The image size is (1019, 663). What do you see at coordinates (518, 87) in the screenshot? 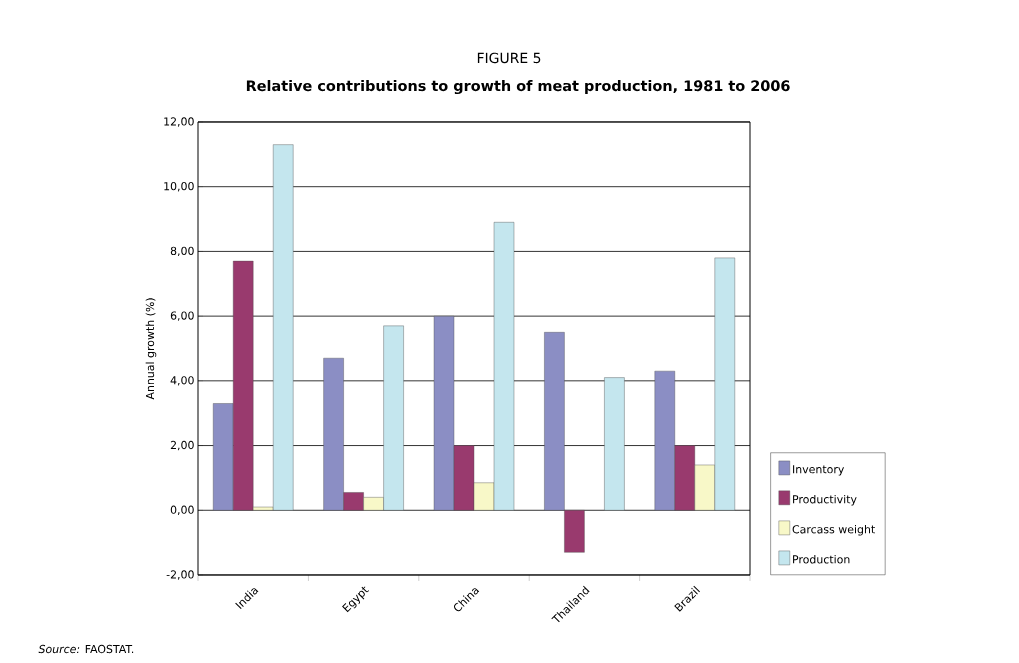
I see `chart-subtitle: Relative contributions to growth of meat production, 1981 to 2006` at bounding box center [518, 87].